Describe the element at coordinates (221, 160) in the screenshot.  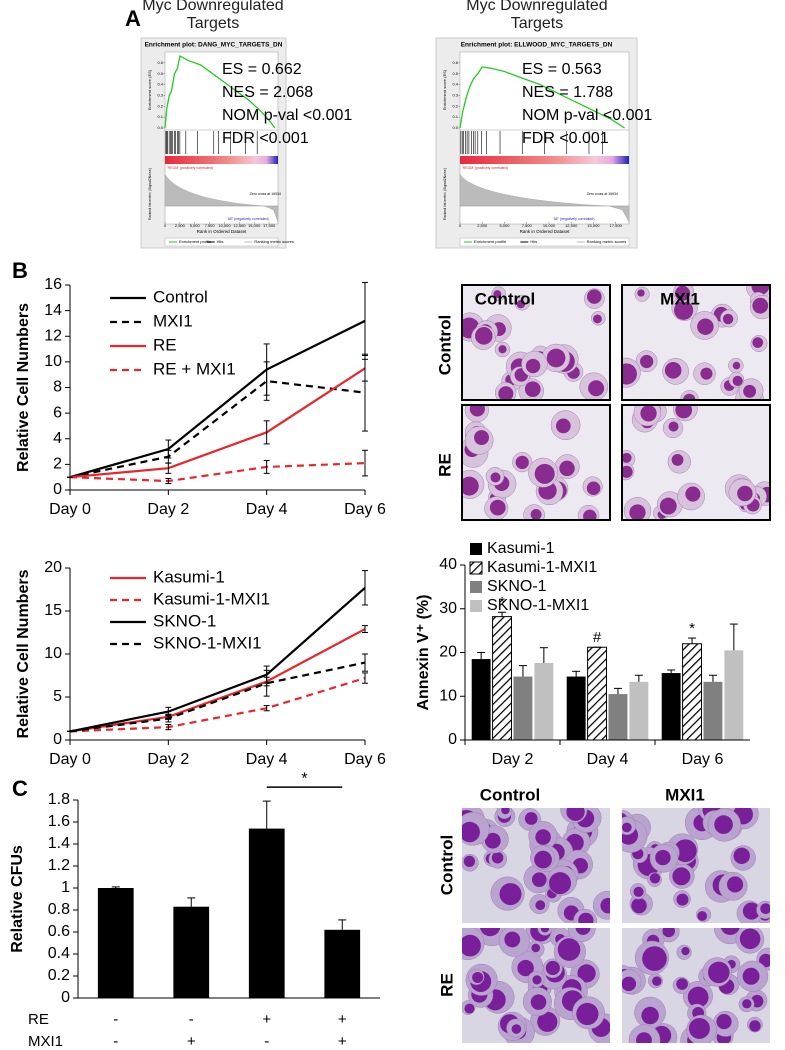
I see `rank-colorbar` at that location.